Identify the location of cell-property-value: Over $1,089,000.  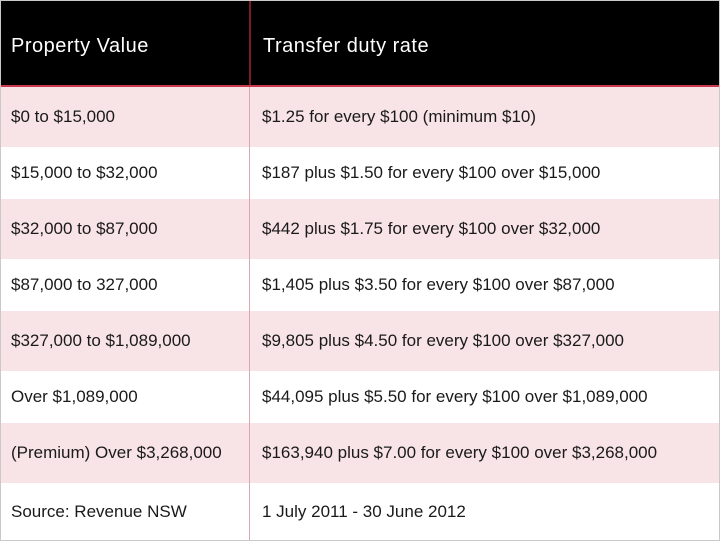
(74, 396).